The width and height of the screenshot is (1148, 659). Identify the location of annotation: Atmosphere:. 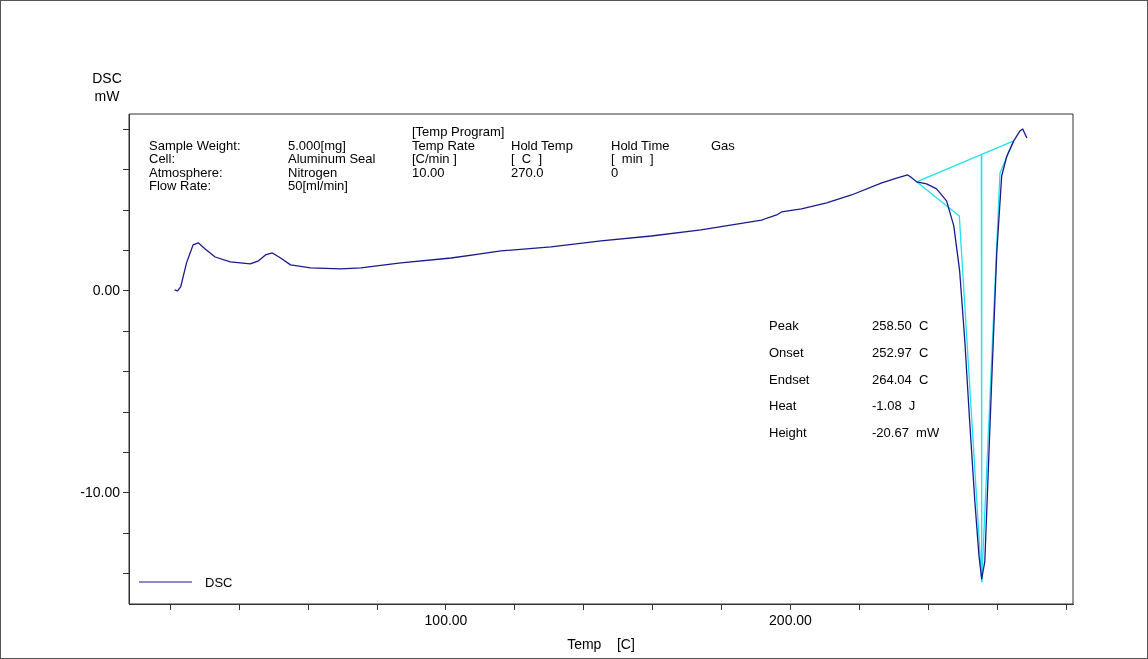
(186, 172).